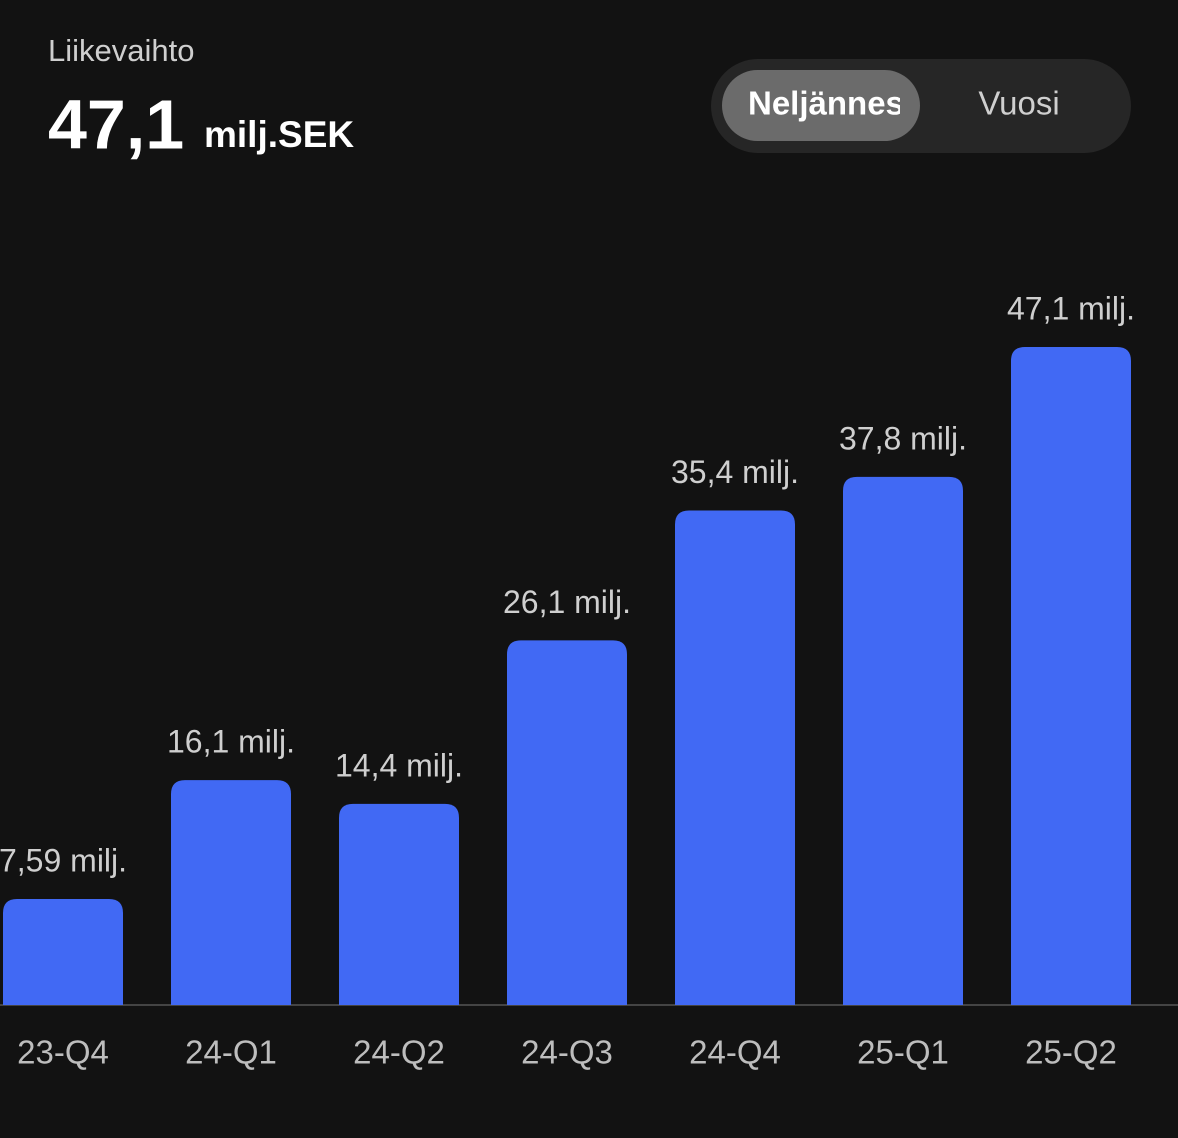 The image size is (1178, 1138). Describe the element at coordinates (735, 1052) in the screenshot. I see `x-tick-label: 24-Q4` at that location.